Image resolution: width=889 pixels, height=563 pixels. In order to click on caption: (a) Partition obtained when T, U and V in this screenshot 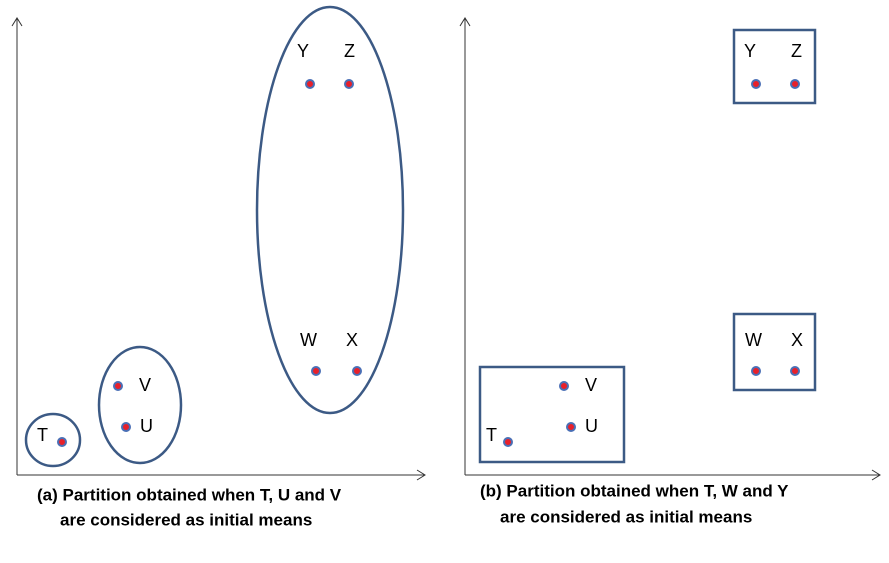, I will do `click(189, 494)`.